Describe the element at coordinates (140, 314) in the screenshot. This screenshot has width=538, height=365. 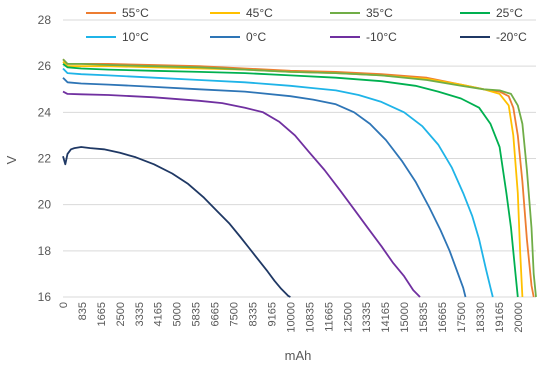
I see `x-tick-label: 3335` at that location.